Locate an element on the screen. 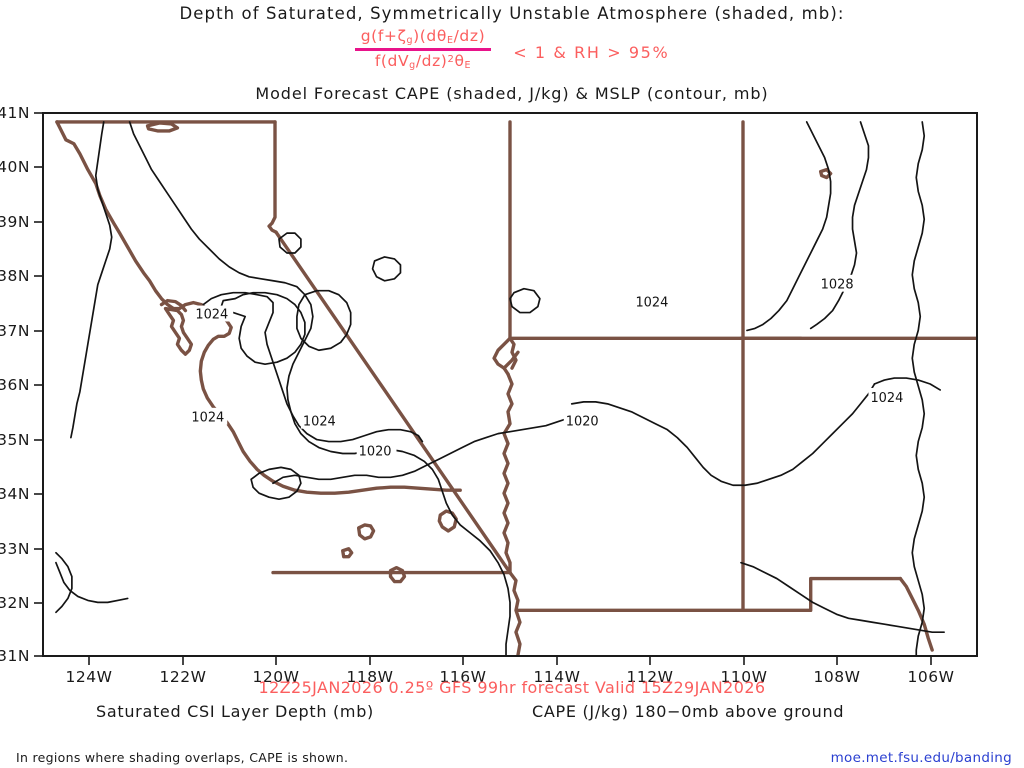  lake-mead-border is located at coordinates (502, 356).